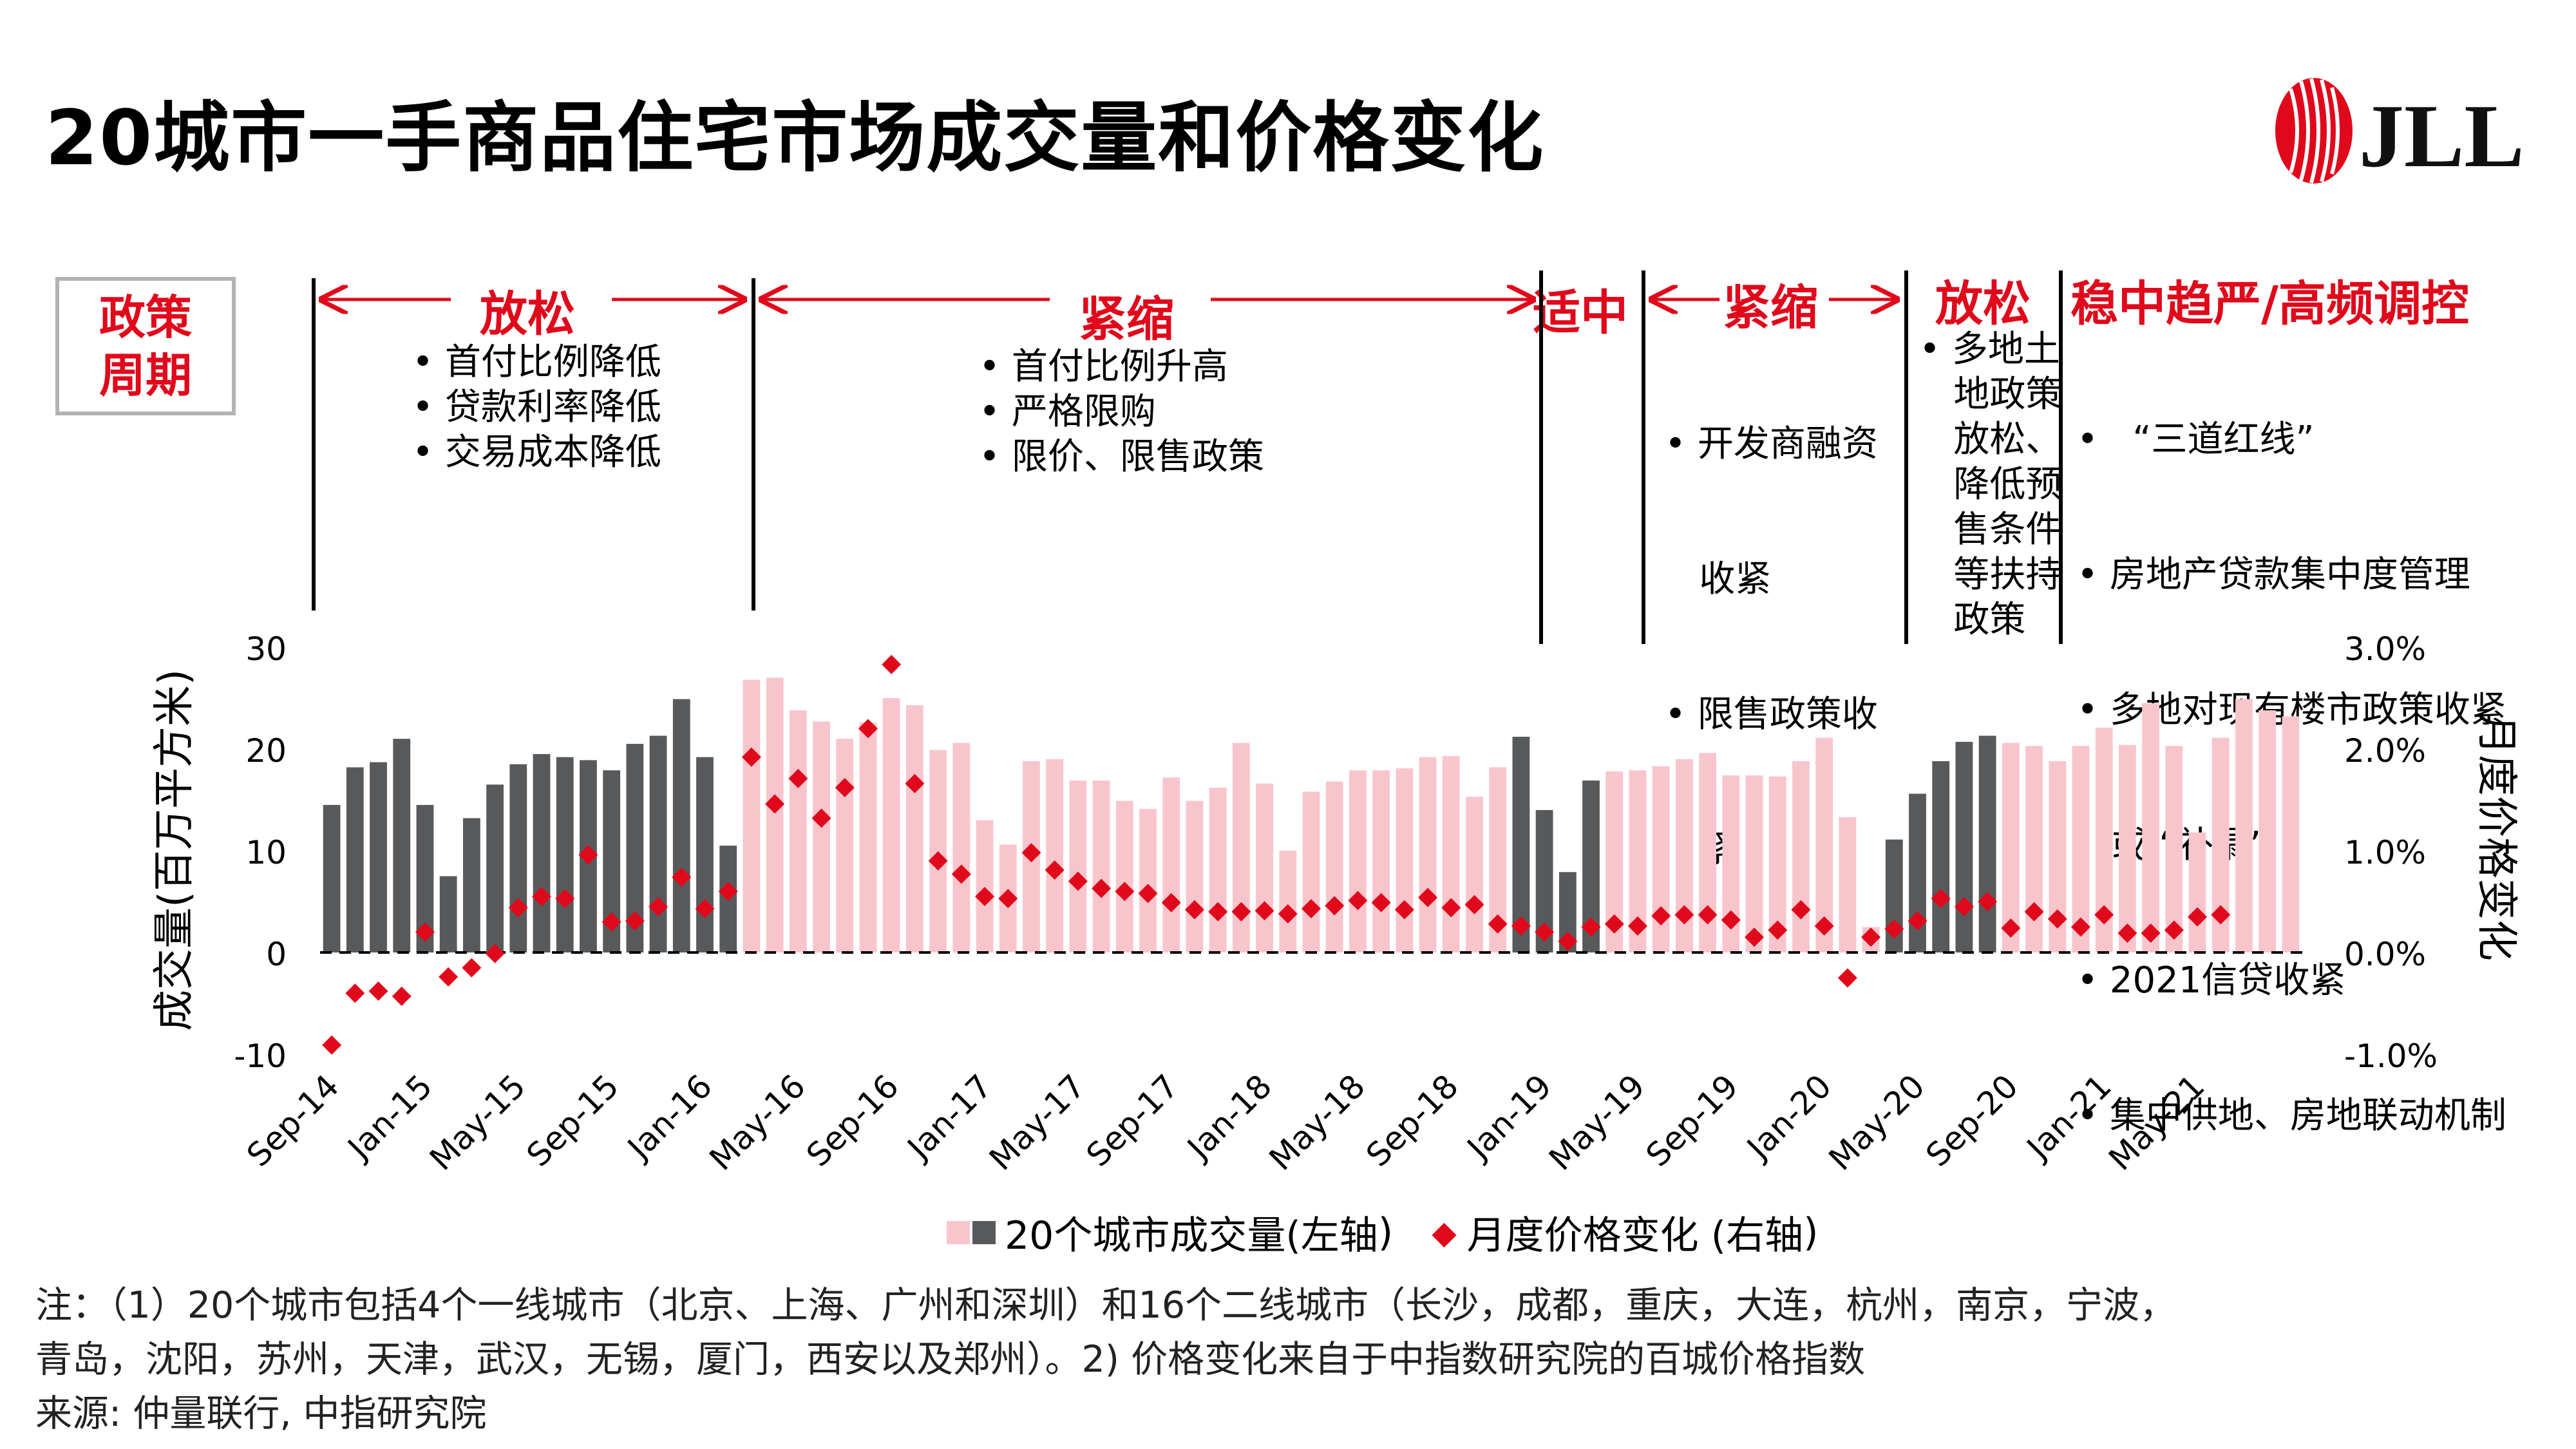  Describe the element at coordinates (1037, 1122) in the screenshot. I see `x-axis-tick-label: May-17` at that location.